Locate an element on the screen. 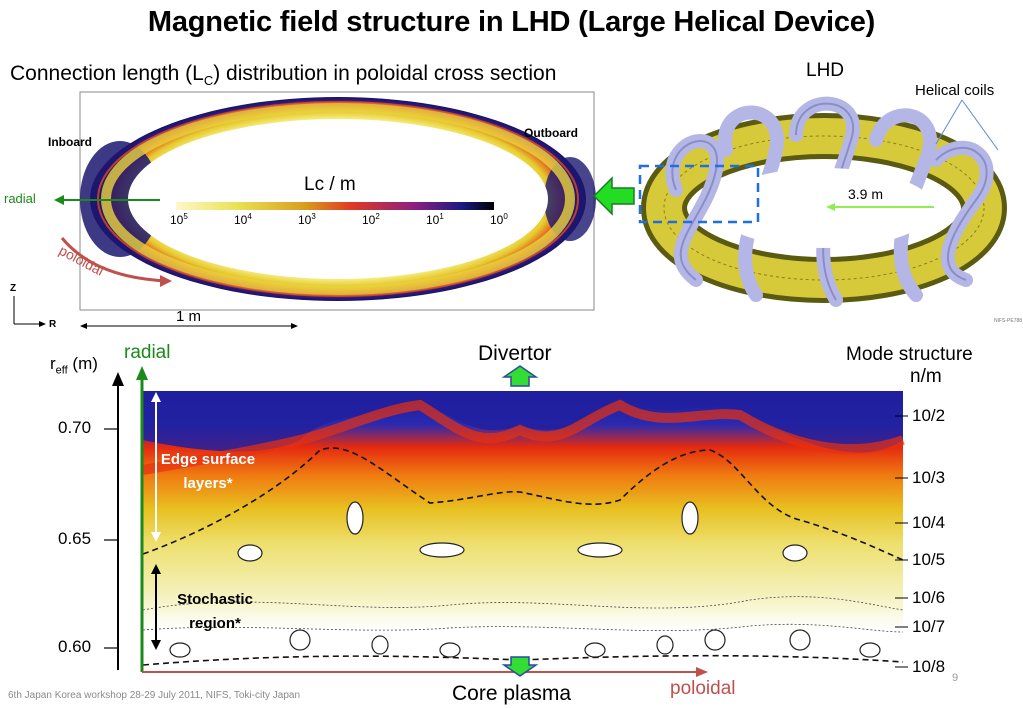 The width and height of the screenshot is (1023, 708). ytick-label-3: 0.60 is located at coordinates (75, 646).